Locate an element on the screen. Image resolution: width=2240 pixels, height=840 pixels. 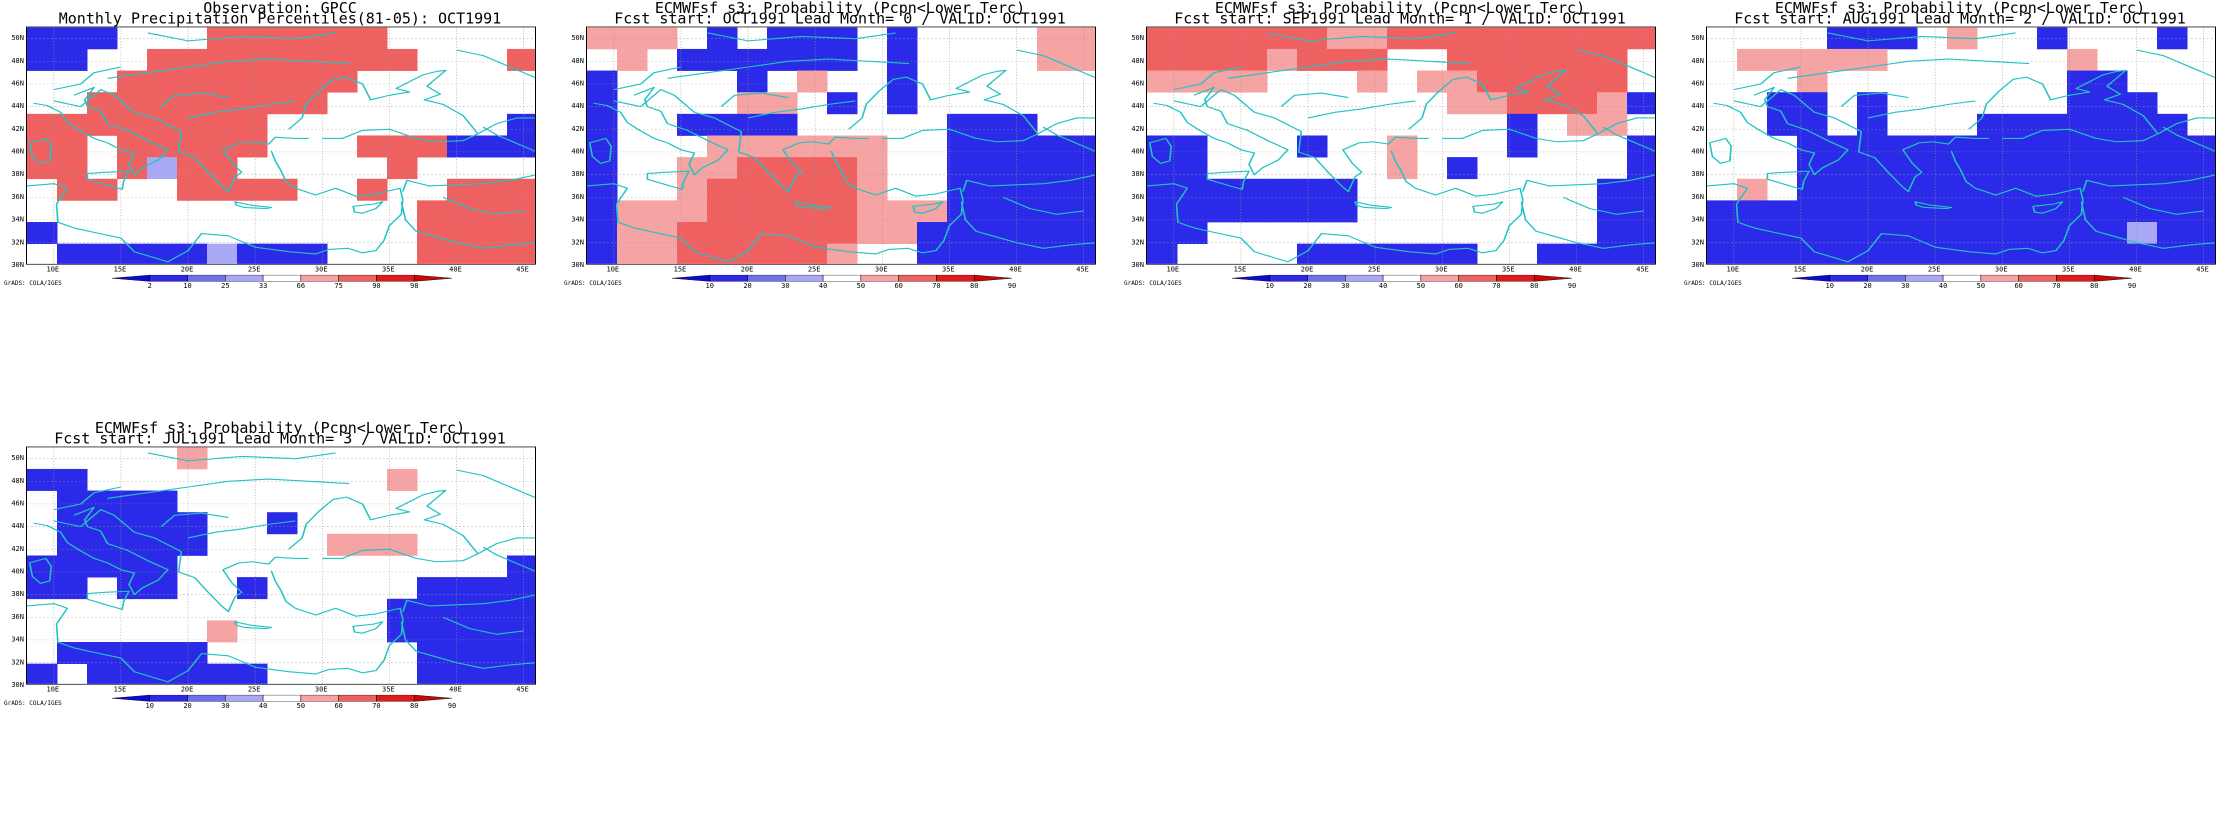
map-cells is located at coordinates (841, 145).